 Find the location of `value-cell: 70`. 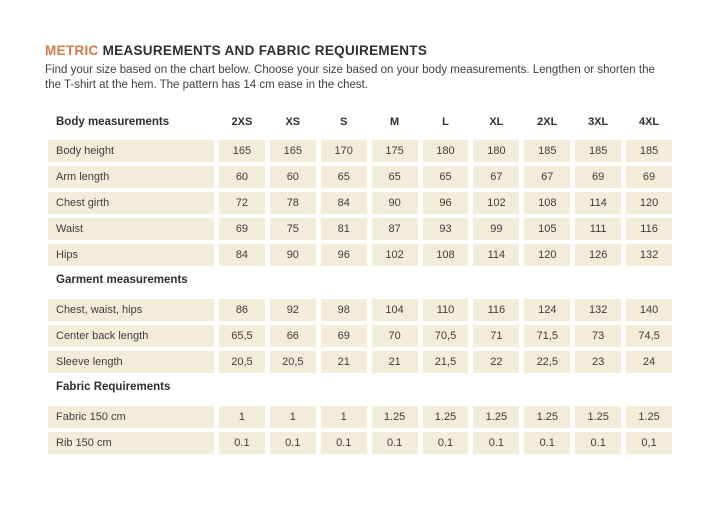

value-cell: 70 is located at coordinates (394, 336).